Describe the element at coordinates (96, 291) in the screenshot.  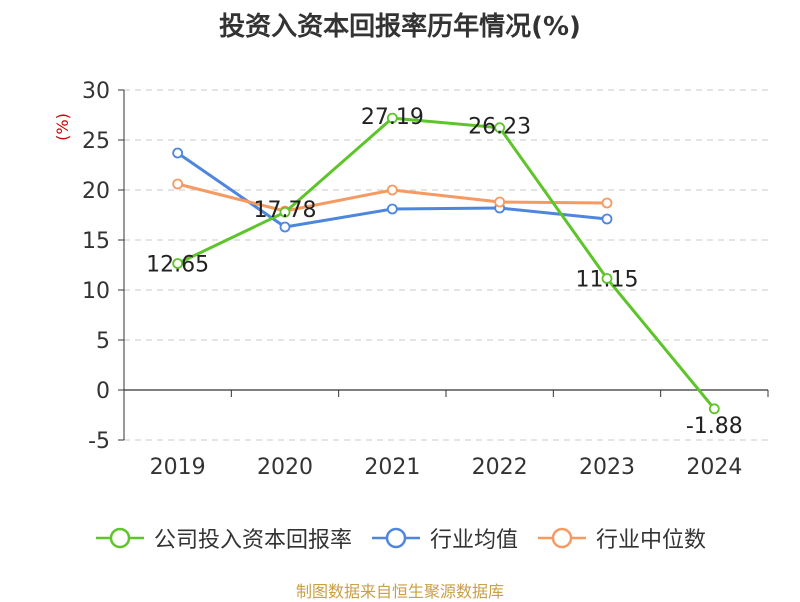
I see `y-tick-label: 10` at that location.